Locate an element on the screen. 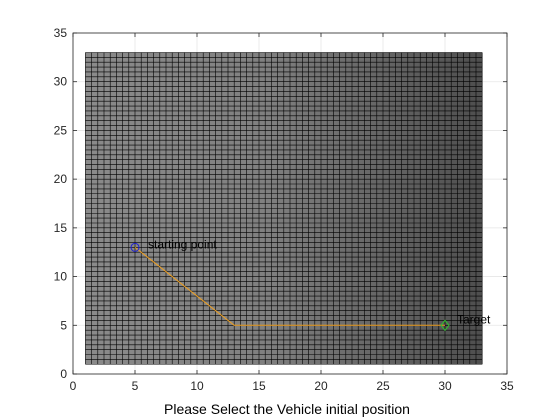  y-tick-label: 20 is located at coordinates (61, 179).